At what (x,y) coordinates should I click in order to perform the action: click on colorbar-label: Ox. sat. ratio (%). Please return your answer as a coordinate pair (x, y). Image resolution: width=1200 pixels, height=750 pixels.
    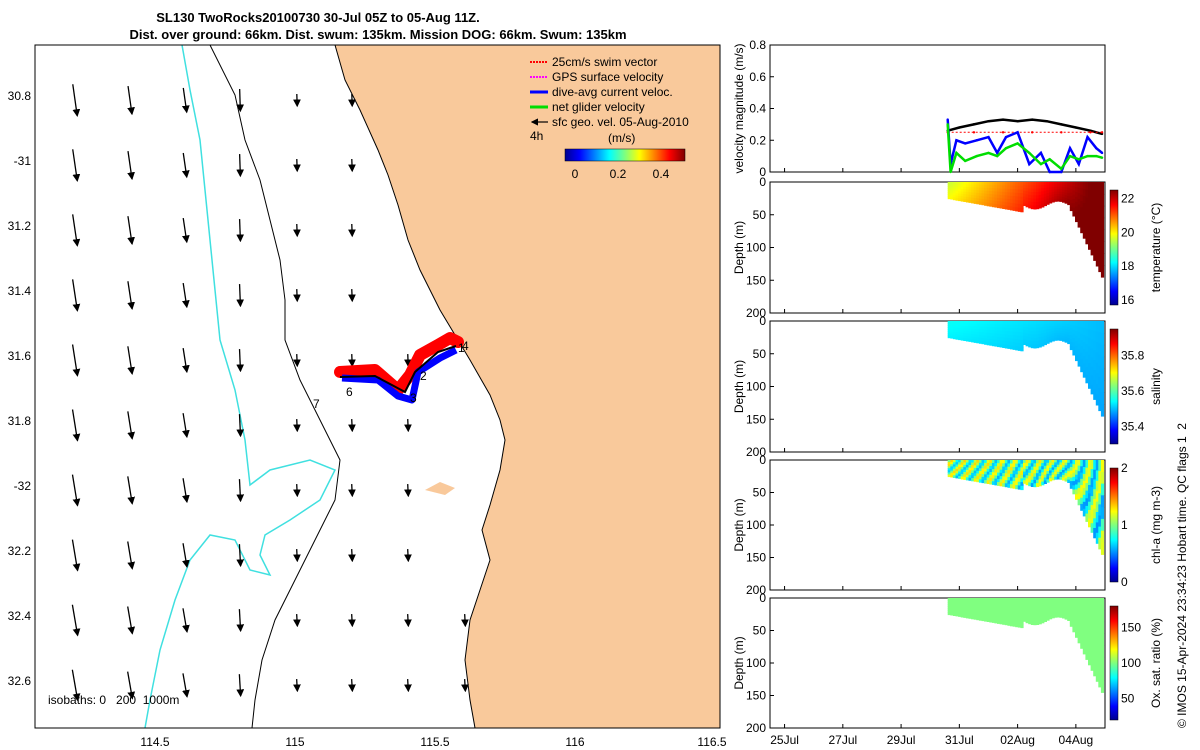
    Looking at the image, I should click on (1156, 663).